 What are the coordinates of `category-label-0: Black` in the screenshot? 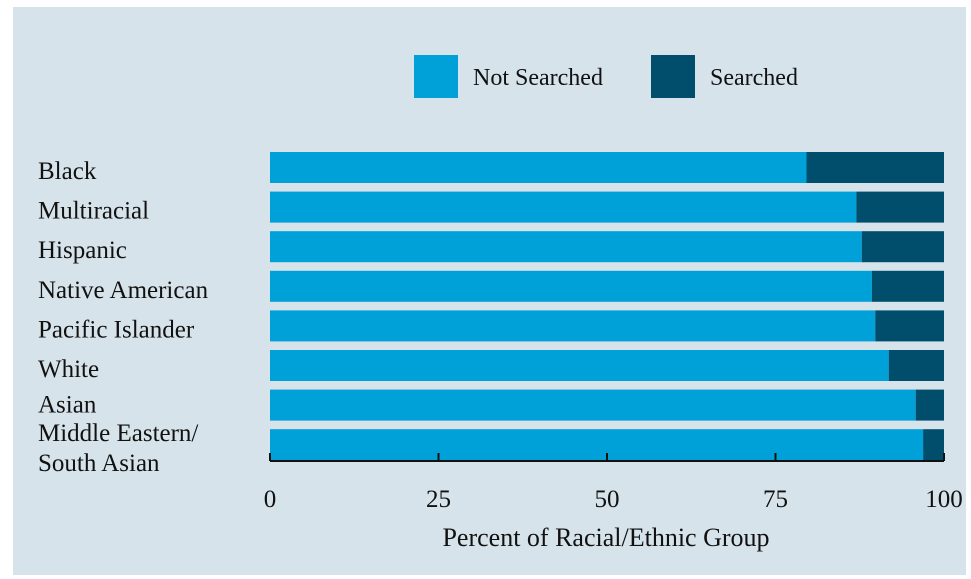 It's located at (67, 171).